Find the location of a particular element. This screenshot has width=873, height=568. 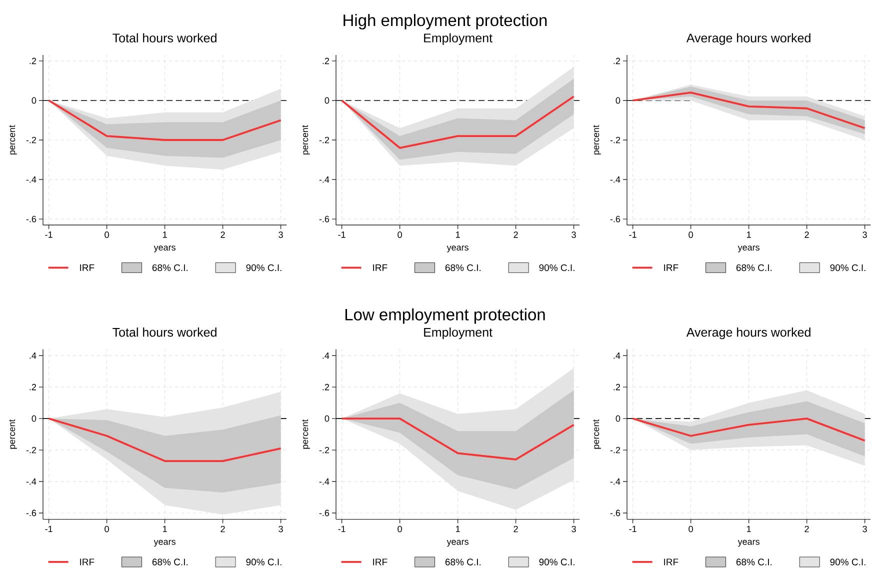

text: High employment protection is located at coordinates (445, 22).